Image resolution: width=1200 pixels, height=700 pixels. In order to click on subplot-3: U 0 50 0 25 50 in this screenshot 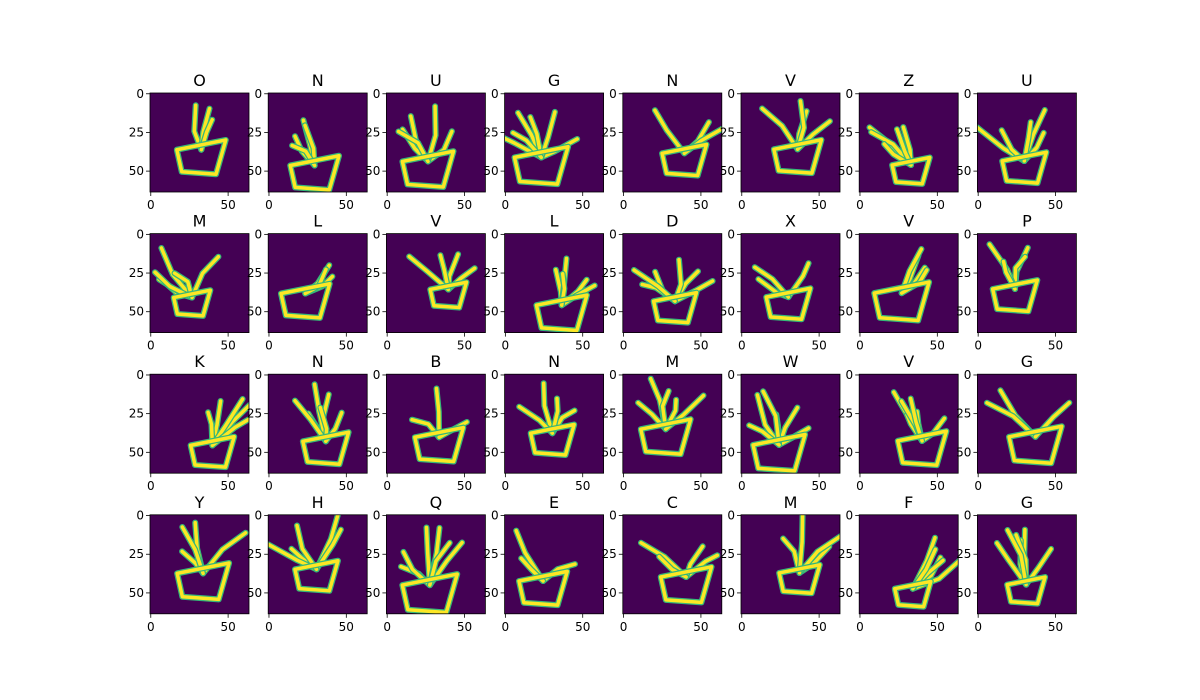, I will do `click(425, 141)`.